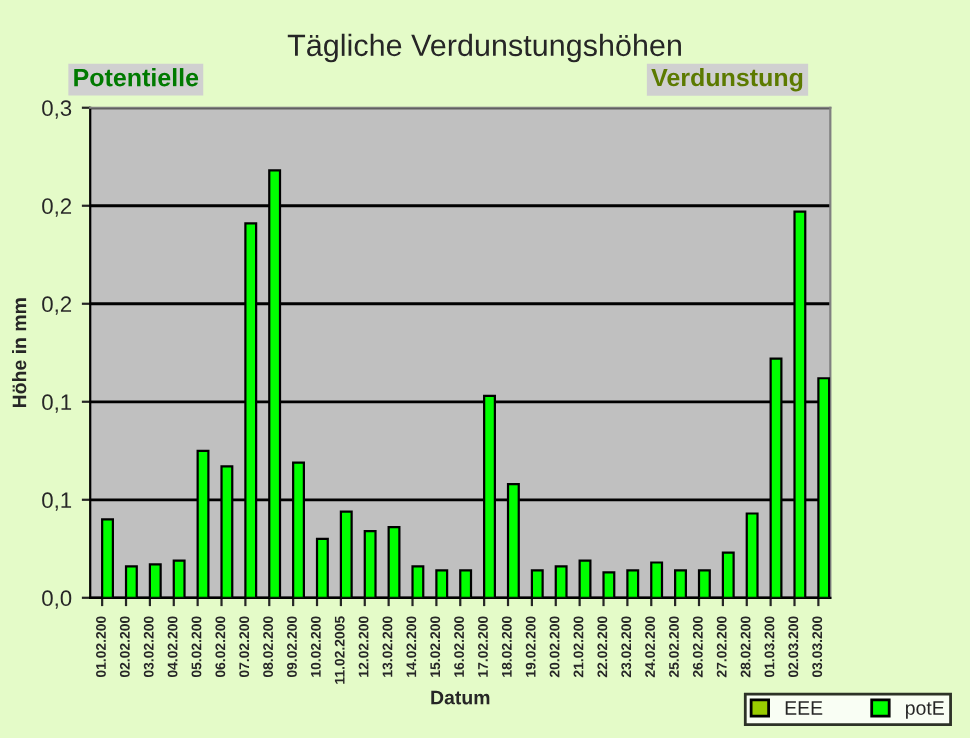  I want to click on chart-title: Tägliche Verdunstungshöhen, so click(484, 48).